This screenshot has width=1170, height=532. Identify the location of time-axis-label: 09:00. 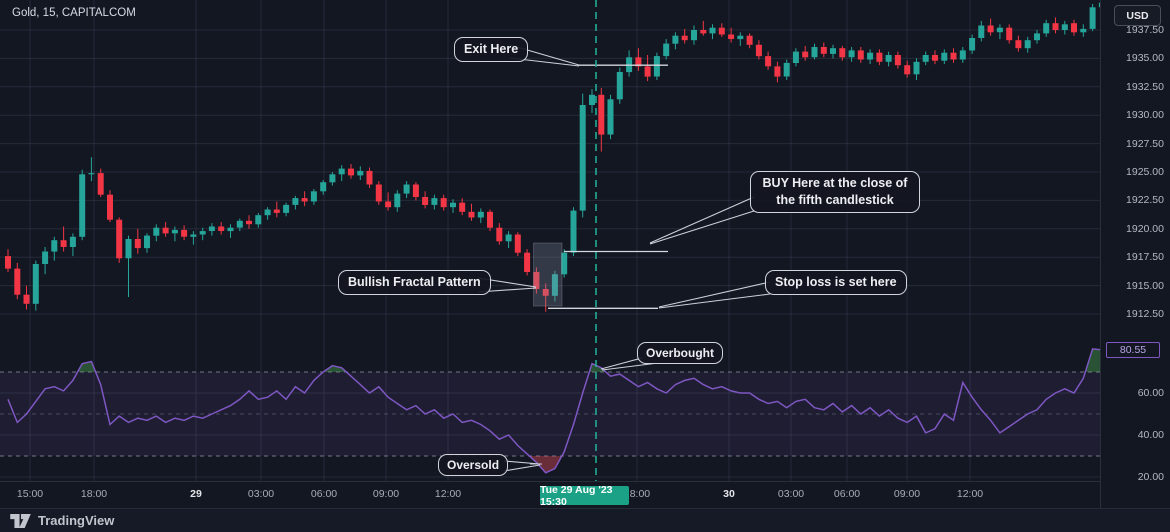
(907, 494).